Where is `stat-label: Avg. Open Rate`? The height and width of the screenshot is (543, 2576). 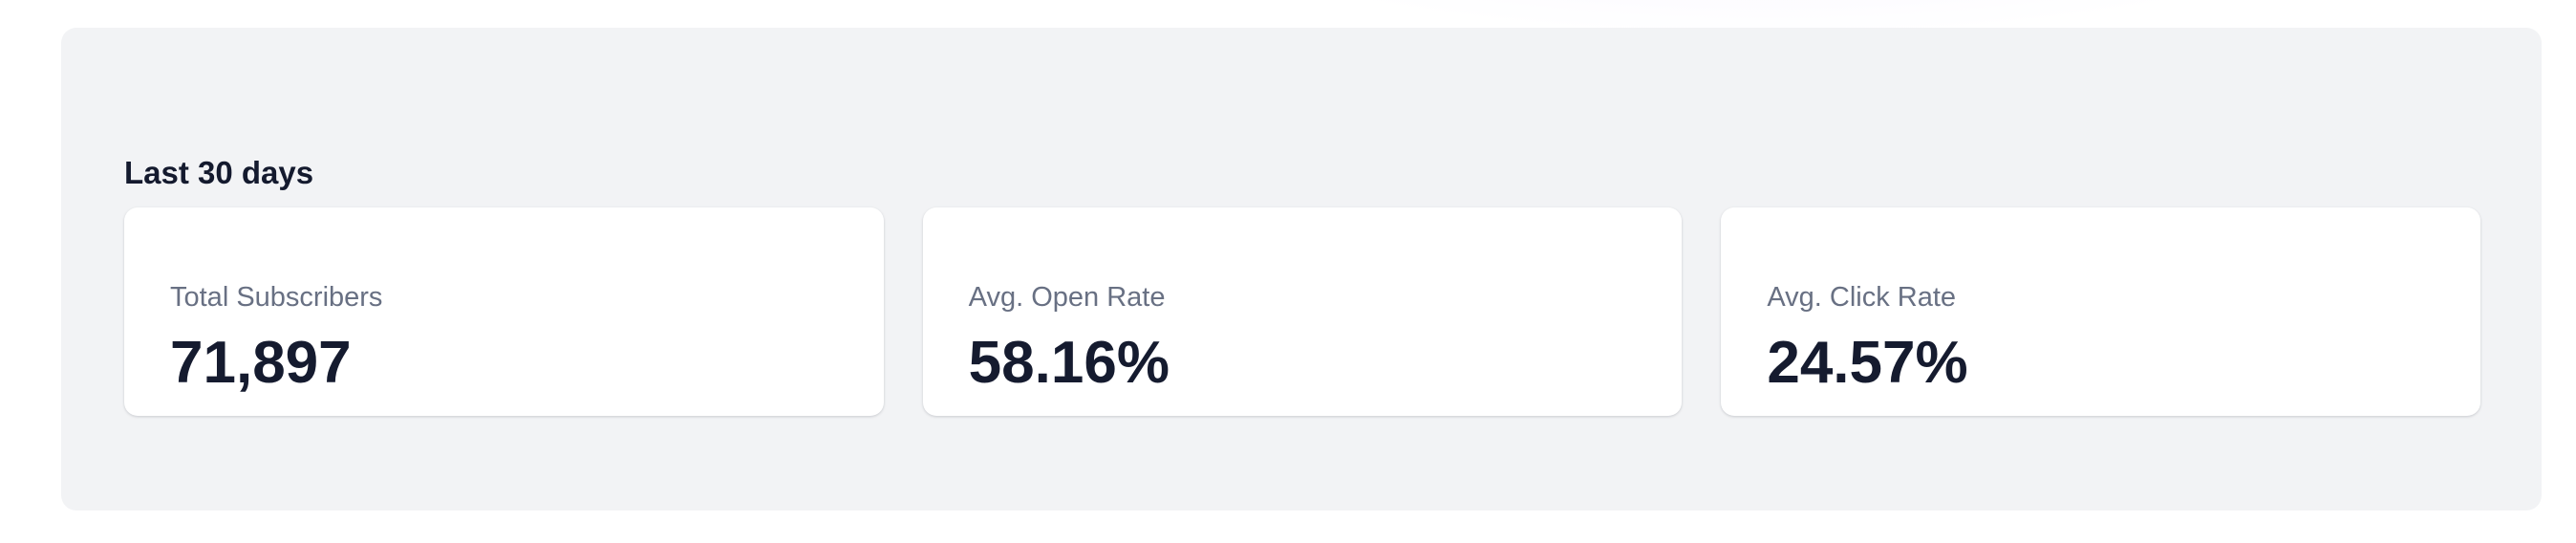
stat-label: Avg. Open Rate is located at coordinates (1067, 297).